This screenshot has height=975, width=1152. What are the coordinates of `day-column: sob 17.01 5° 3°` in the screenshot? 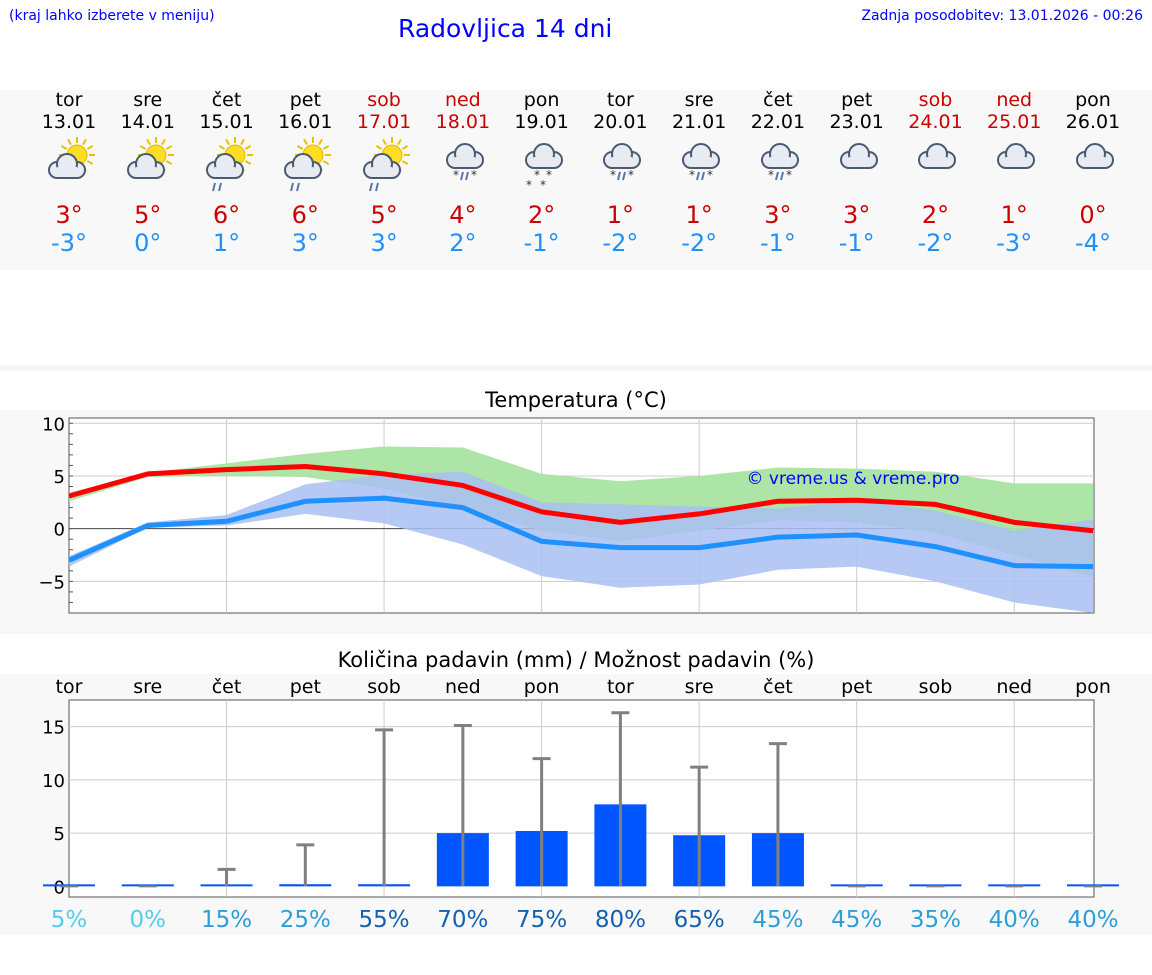 It's located at (384, 173).